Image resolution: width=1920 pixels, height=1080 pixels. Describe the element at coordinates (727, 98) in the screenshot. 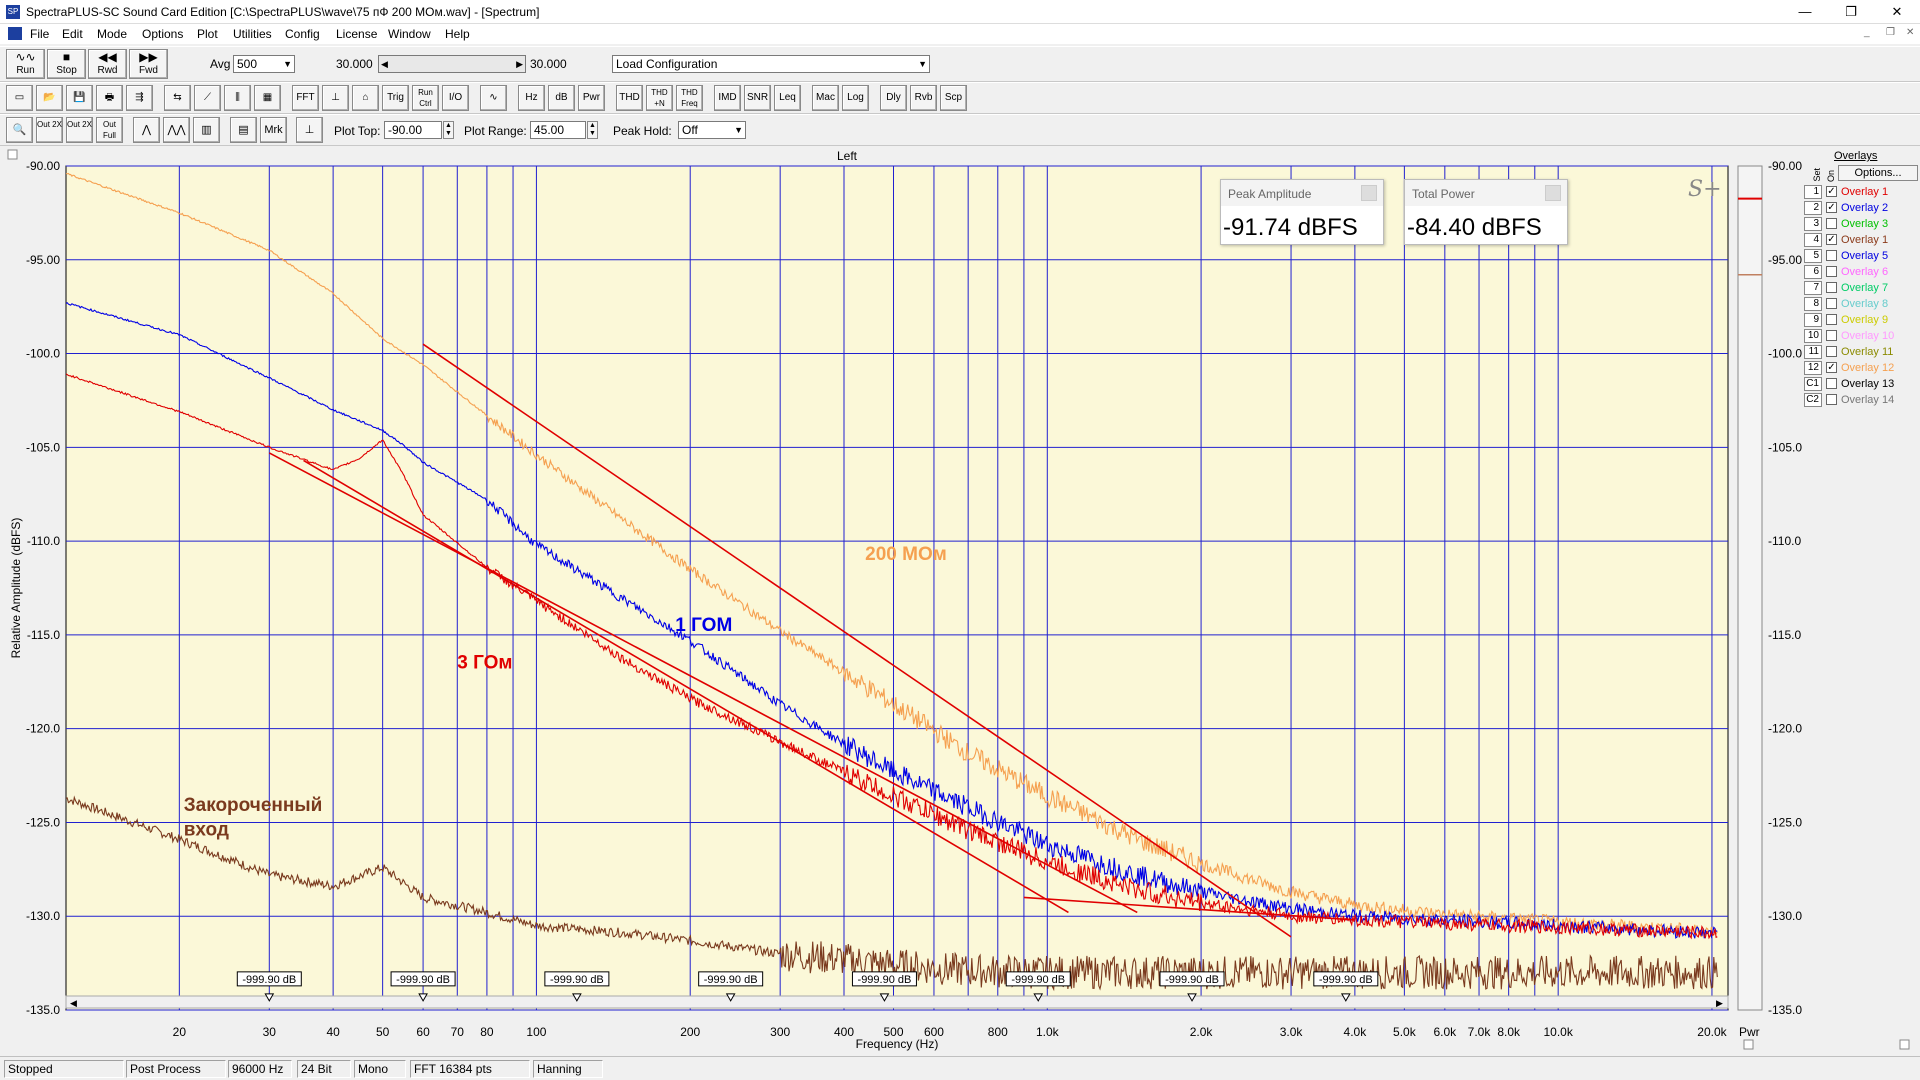

I see `tool-22-button: IMD` at that location.